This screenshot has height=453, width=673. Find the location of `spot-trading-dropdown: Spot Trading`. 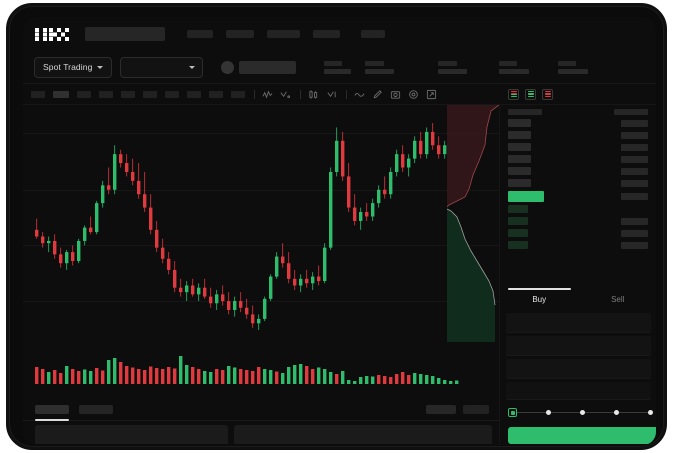

spot-trading-dropdown: Spot Trading is located at coordinates (73, 67).